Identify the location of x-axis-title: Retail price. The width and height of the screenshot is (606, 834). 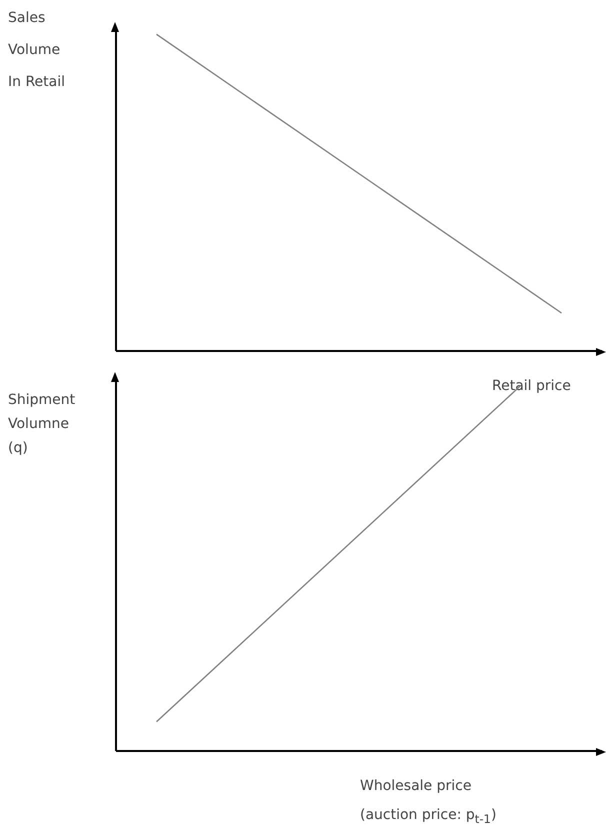
(531, 386).